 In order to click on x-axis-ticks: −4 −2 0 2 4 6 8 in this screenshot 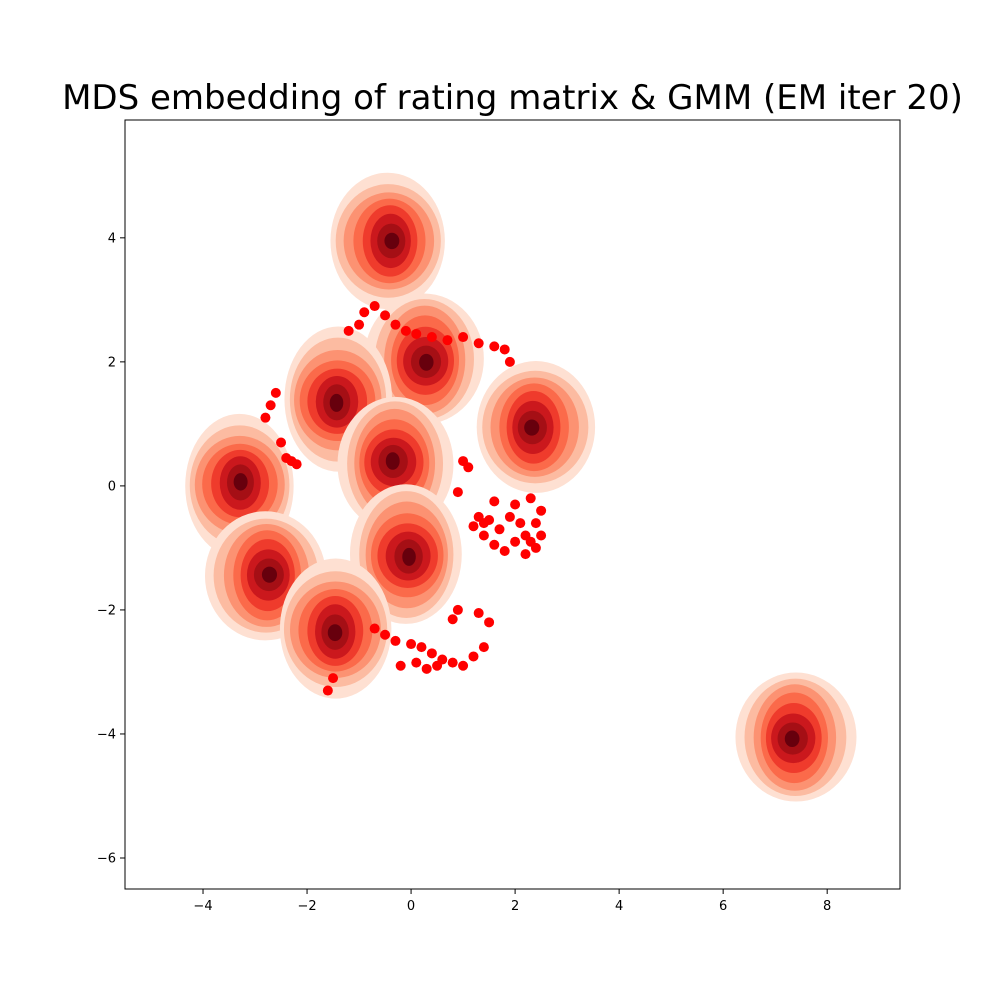, I will do `click(512, 901)`.